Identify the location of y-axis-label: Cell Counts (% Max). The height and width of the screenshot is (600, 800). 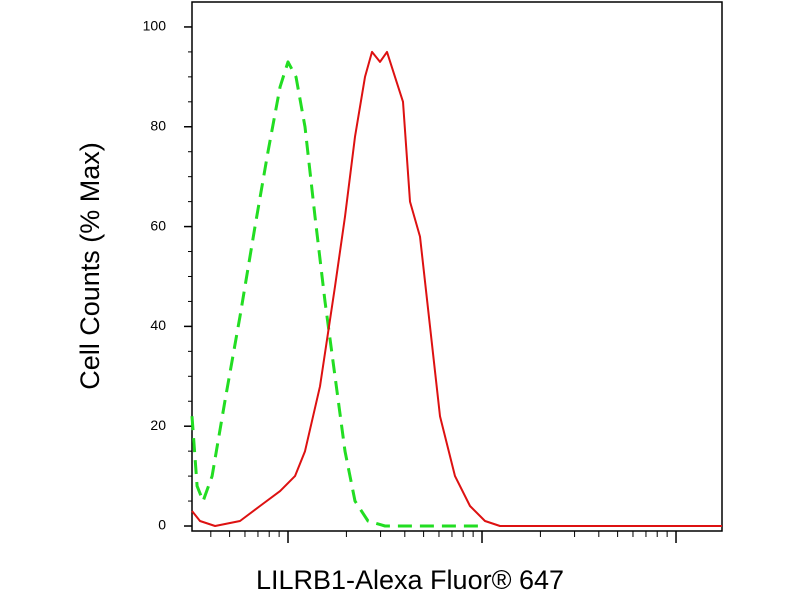
(90, 266).